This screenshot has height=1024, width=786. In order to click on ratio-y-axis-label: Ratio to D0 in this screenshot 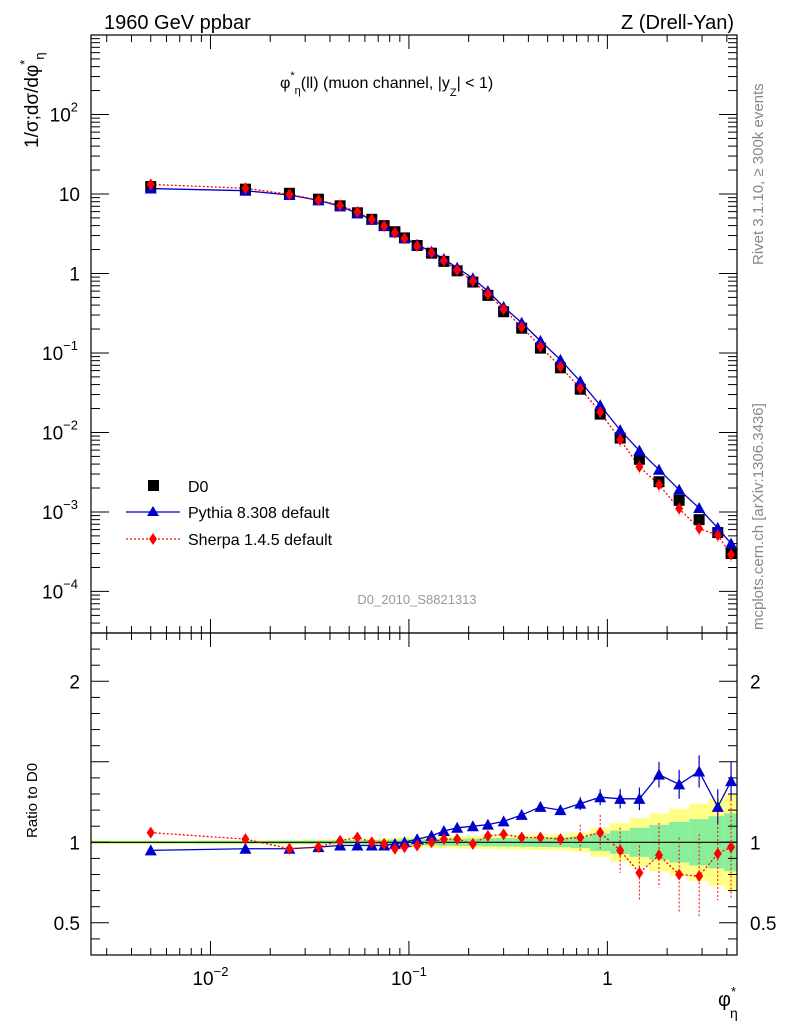, I will do `click(32, 800)`.